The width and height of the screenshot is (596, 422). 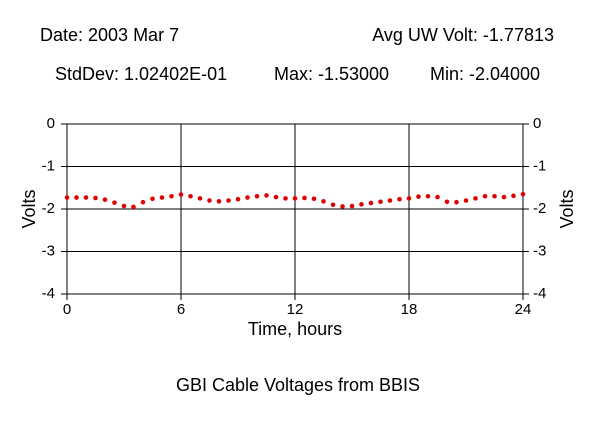 What do you see at coordinates (48, 250) in the screenshot?
I see `y-tick-label: -3` at bounding box center [48, 250].